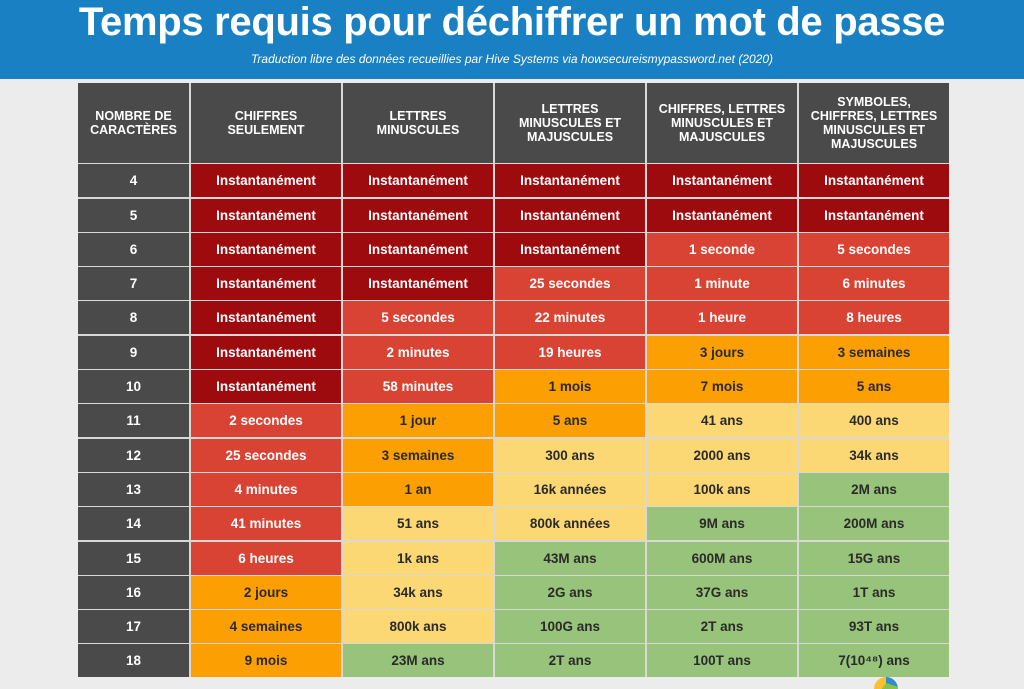  I want to click on table-cell: 41 minutes, so click(266, 524).